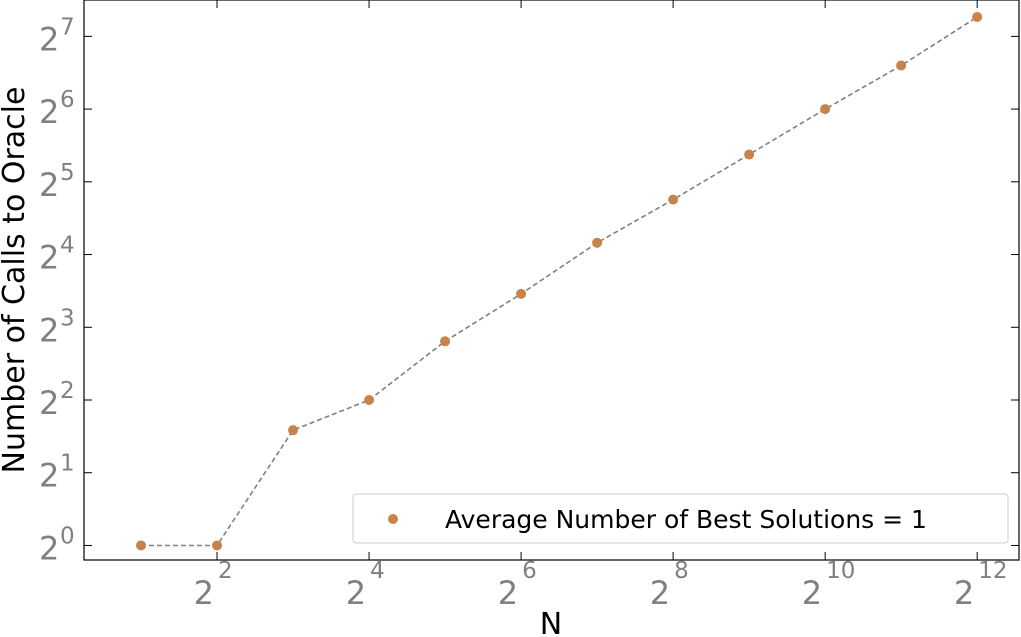 This screenshot has height=637, width=1021. I want to click on legend-box, so click(680, 518).